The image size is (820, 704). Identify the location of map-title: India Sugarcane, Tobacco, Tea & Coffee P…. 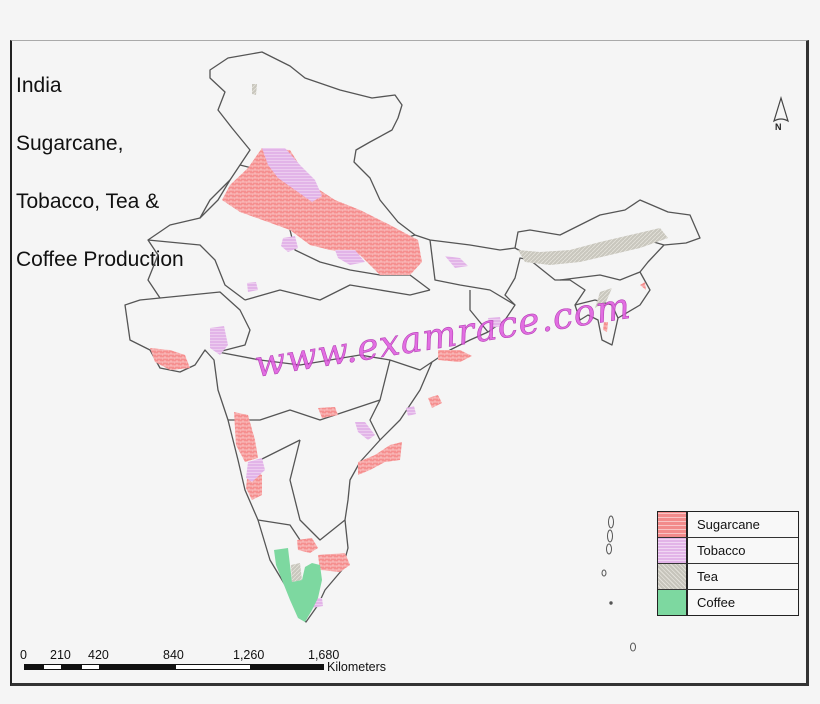
(100, 172).